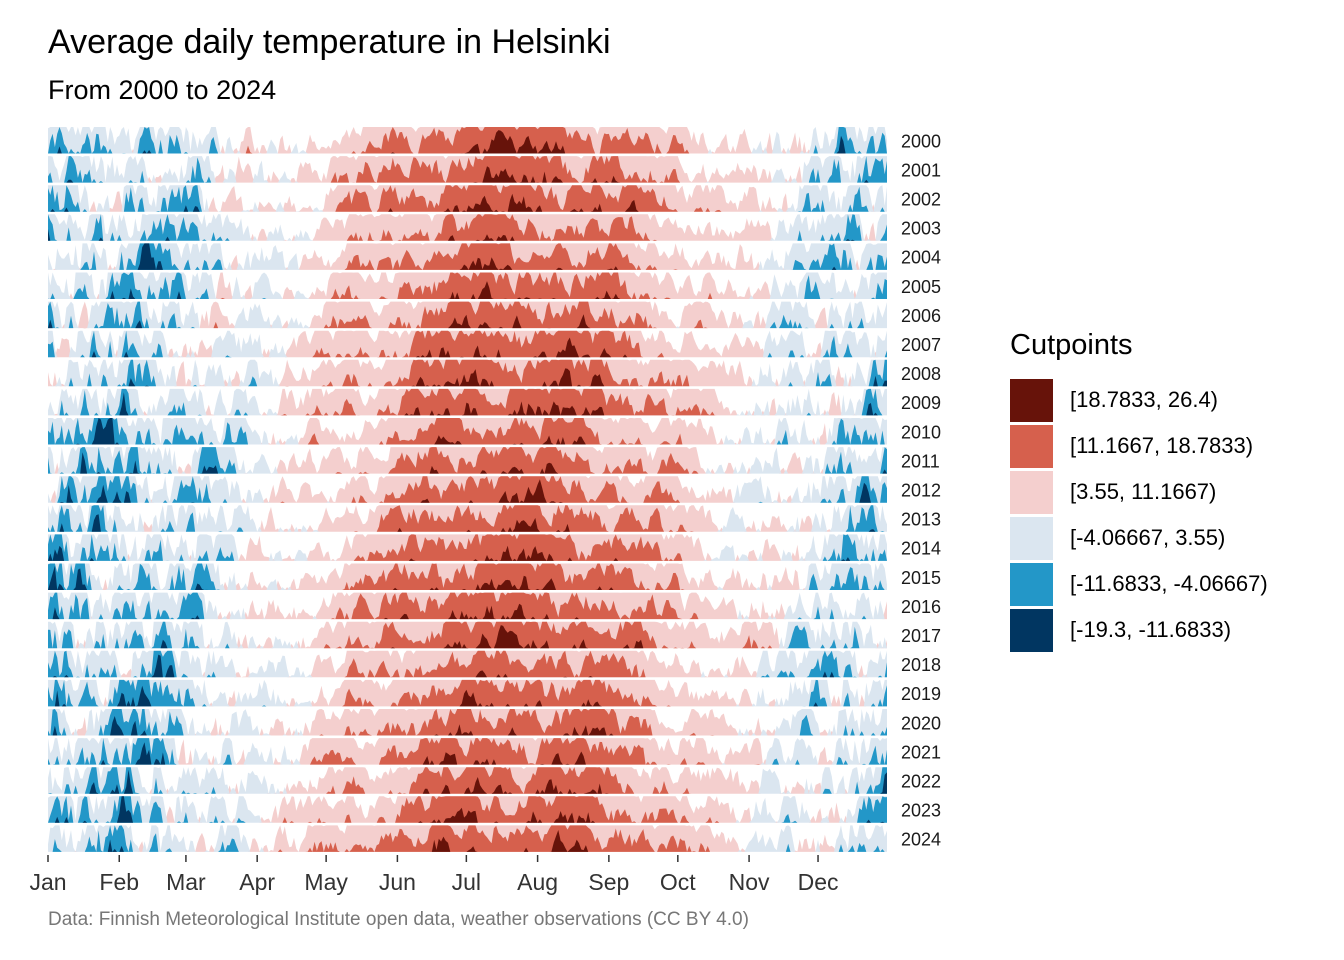  I want to click on chart-title: Average daily temperature in Helsinki, so click(329, 42).